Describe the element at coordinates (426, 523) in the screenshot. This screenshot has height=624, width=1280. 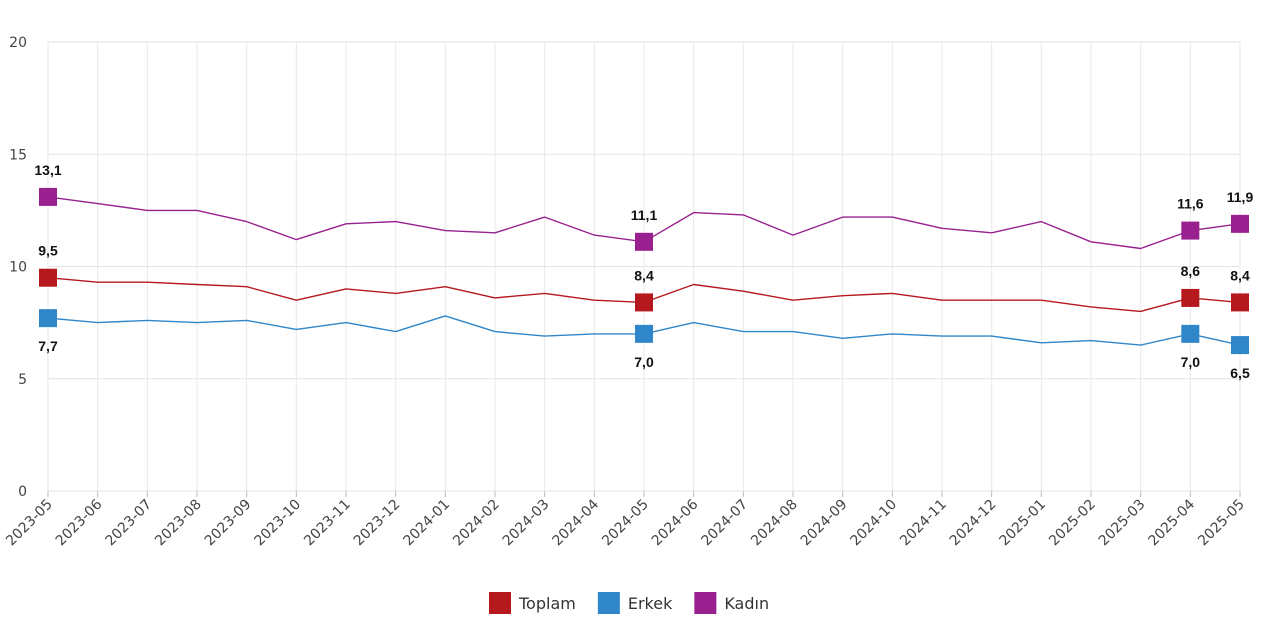
I see `x-tick-label: 2024-01` at that location.